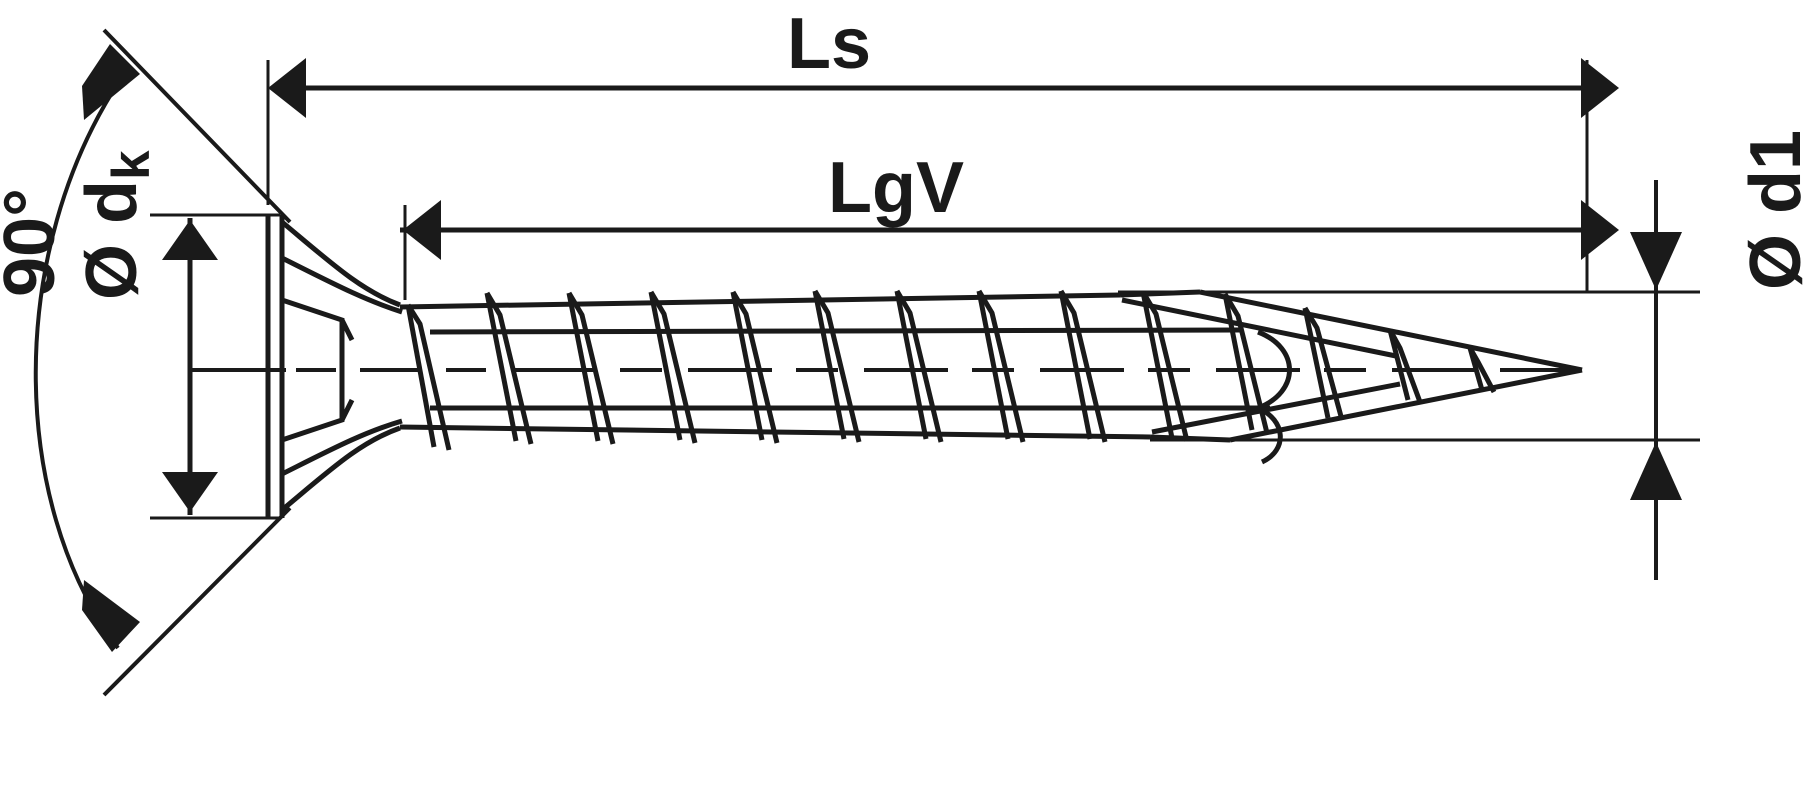 Image resolution: width=1811 pixels, height=800 pixels. What do you see at coordinates (190, 492) in the screenshot?
I see `arrowhead-dk-bottom` at bounding box center [190, 492].